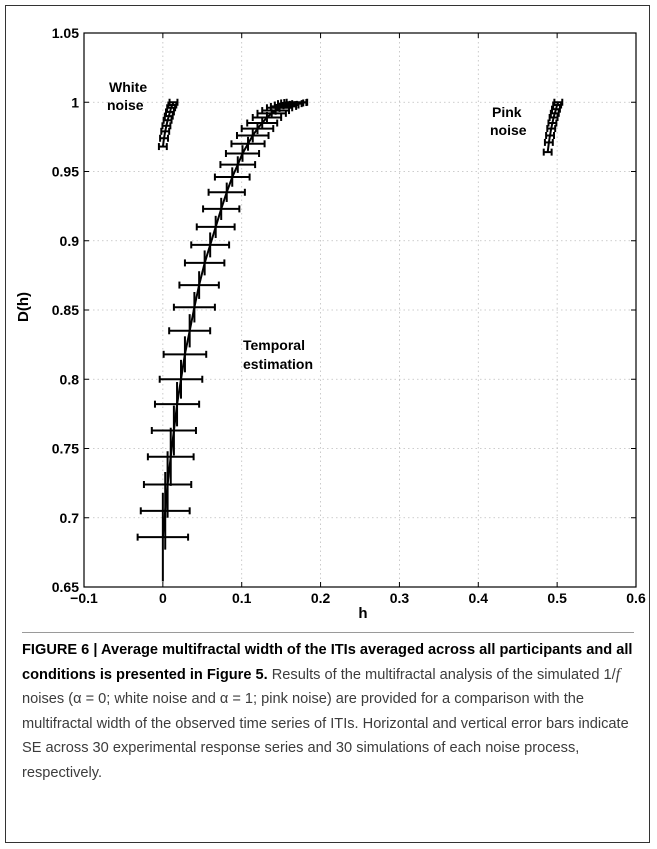 Image resolution: width=657 pixels, height=849 pixels. What do you see at coordinates (278, 364) in the screenshot?
I see `annotation-temporal-line2: estimation` at bounding box center [278, 364].